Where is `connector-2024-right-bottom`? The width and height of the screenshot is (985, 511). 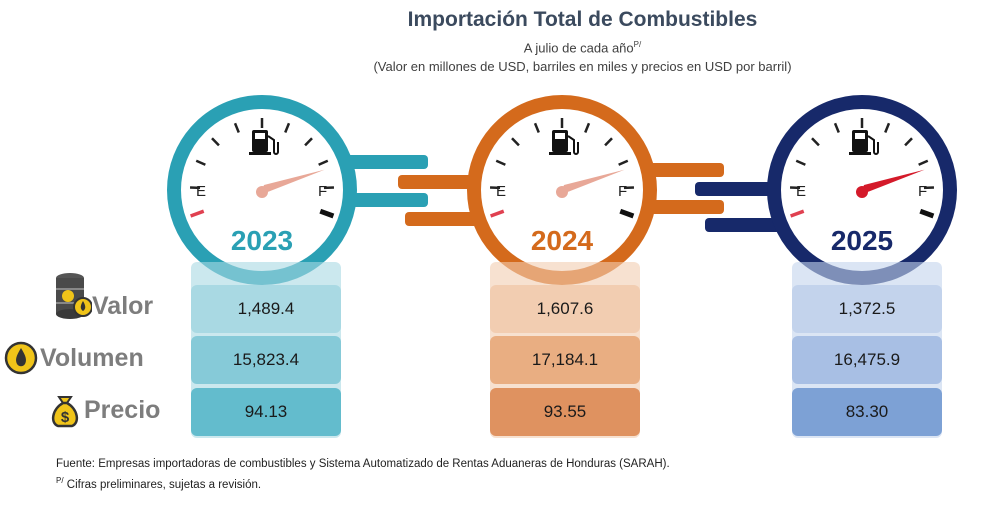
connector-2024-right-bottom is located at coordinates (682, 207).